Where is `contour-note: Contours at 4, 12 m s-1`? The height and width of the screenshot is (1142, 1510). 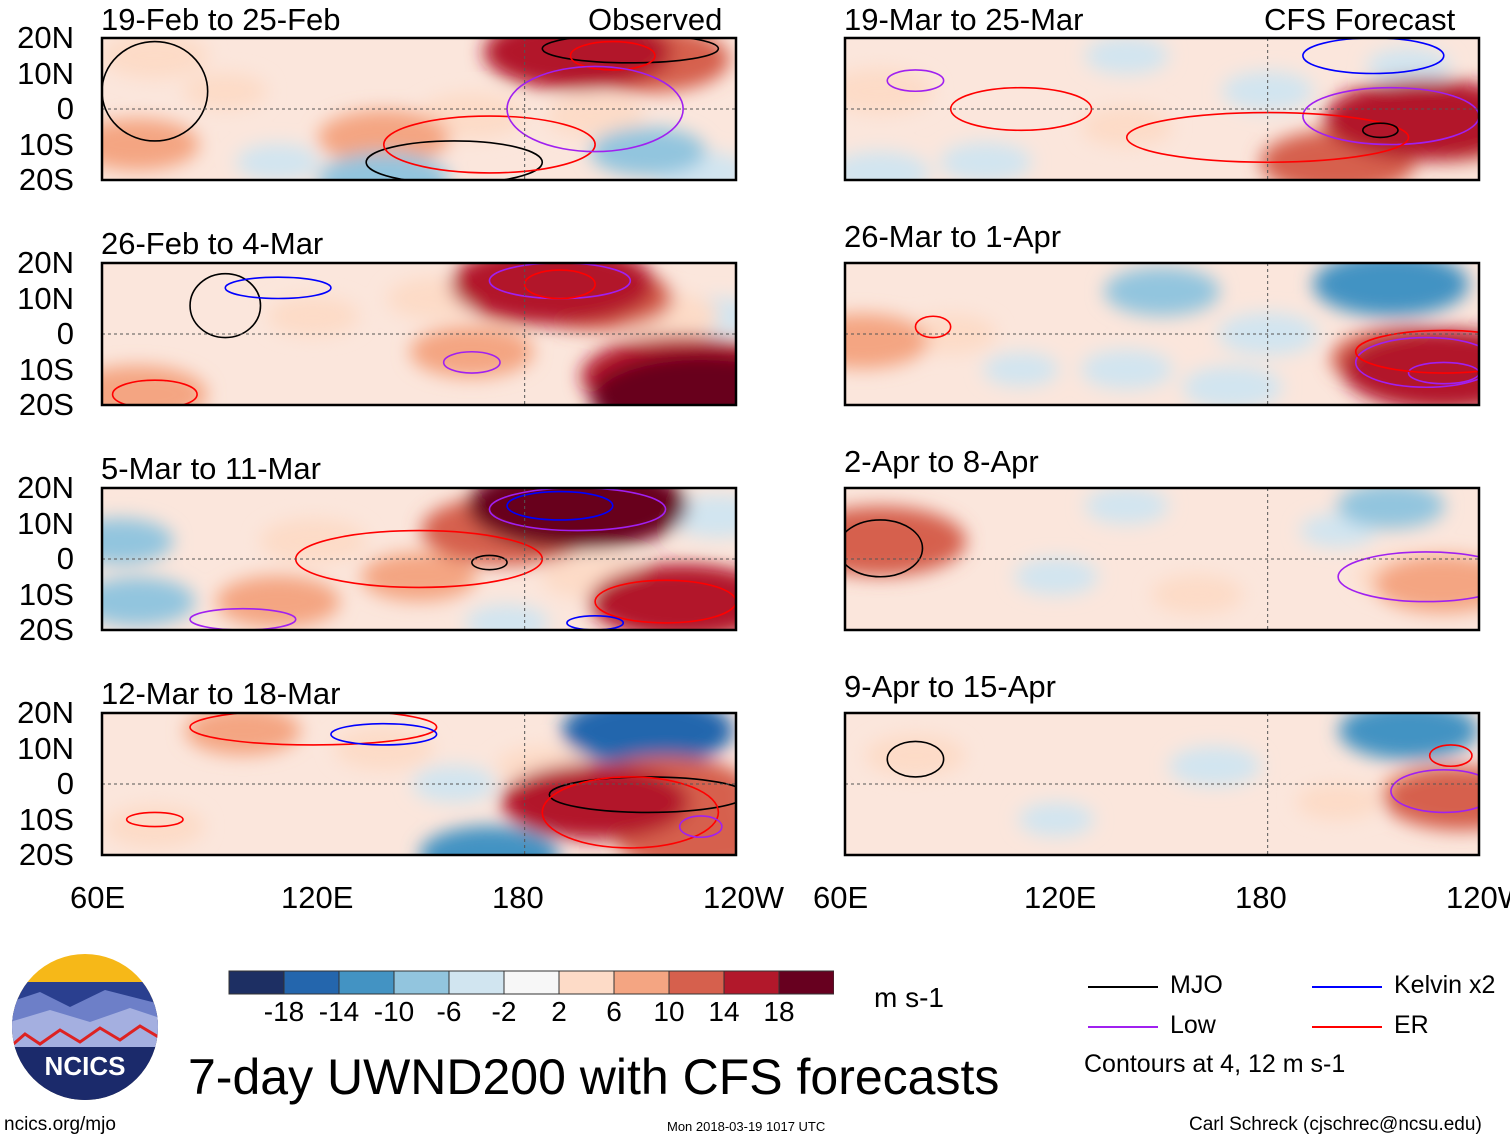
contour-note: Contours at 4, 12 m s-1 is located at coordinates (1215, 1064).